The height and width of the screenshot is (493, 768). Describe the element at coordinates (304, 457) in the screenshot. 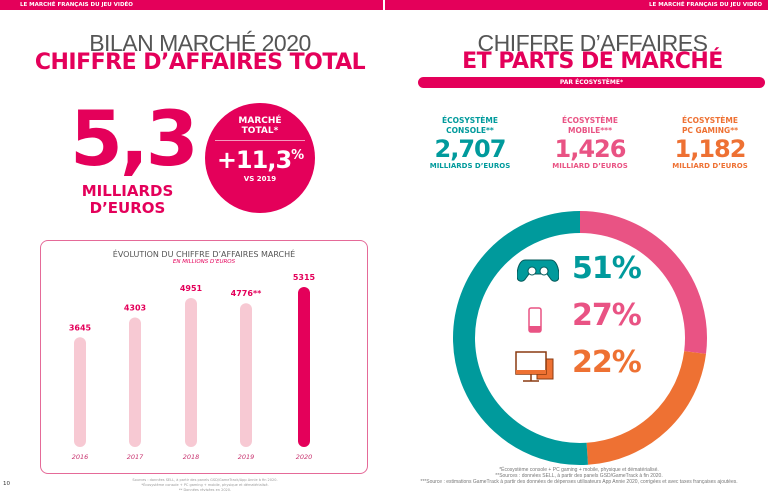

I see `bar-year-label: 2020` at that location.